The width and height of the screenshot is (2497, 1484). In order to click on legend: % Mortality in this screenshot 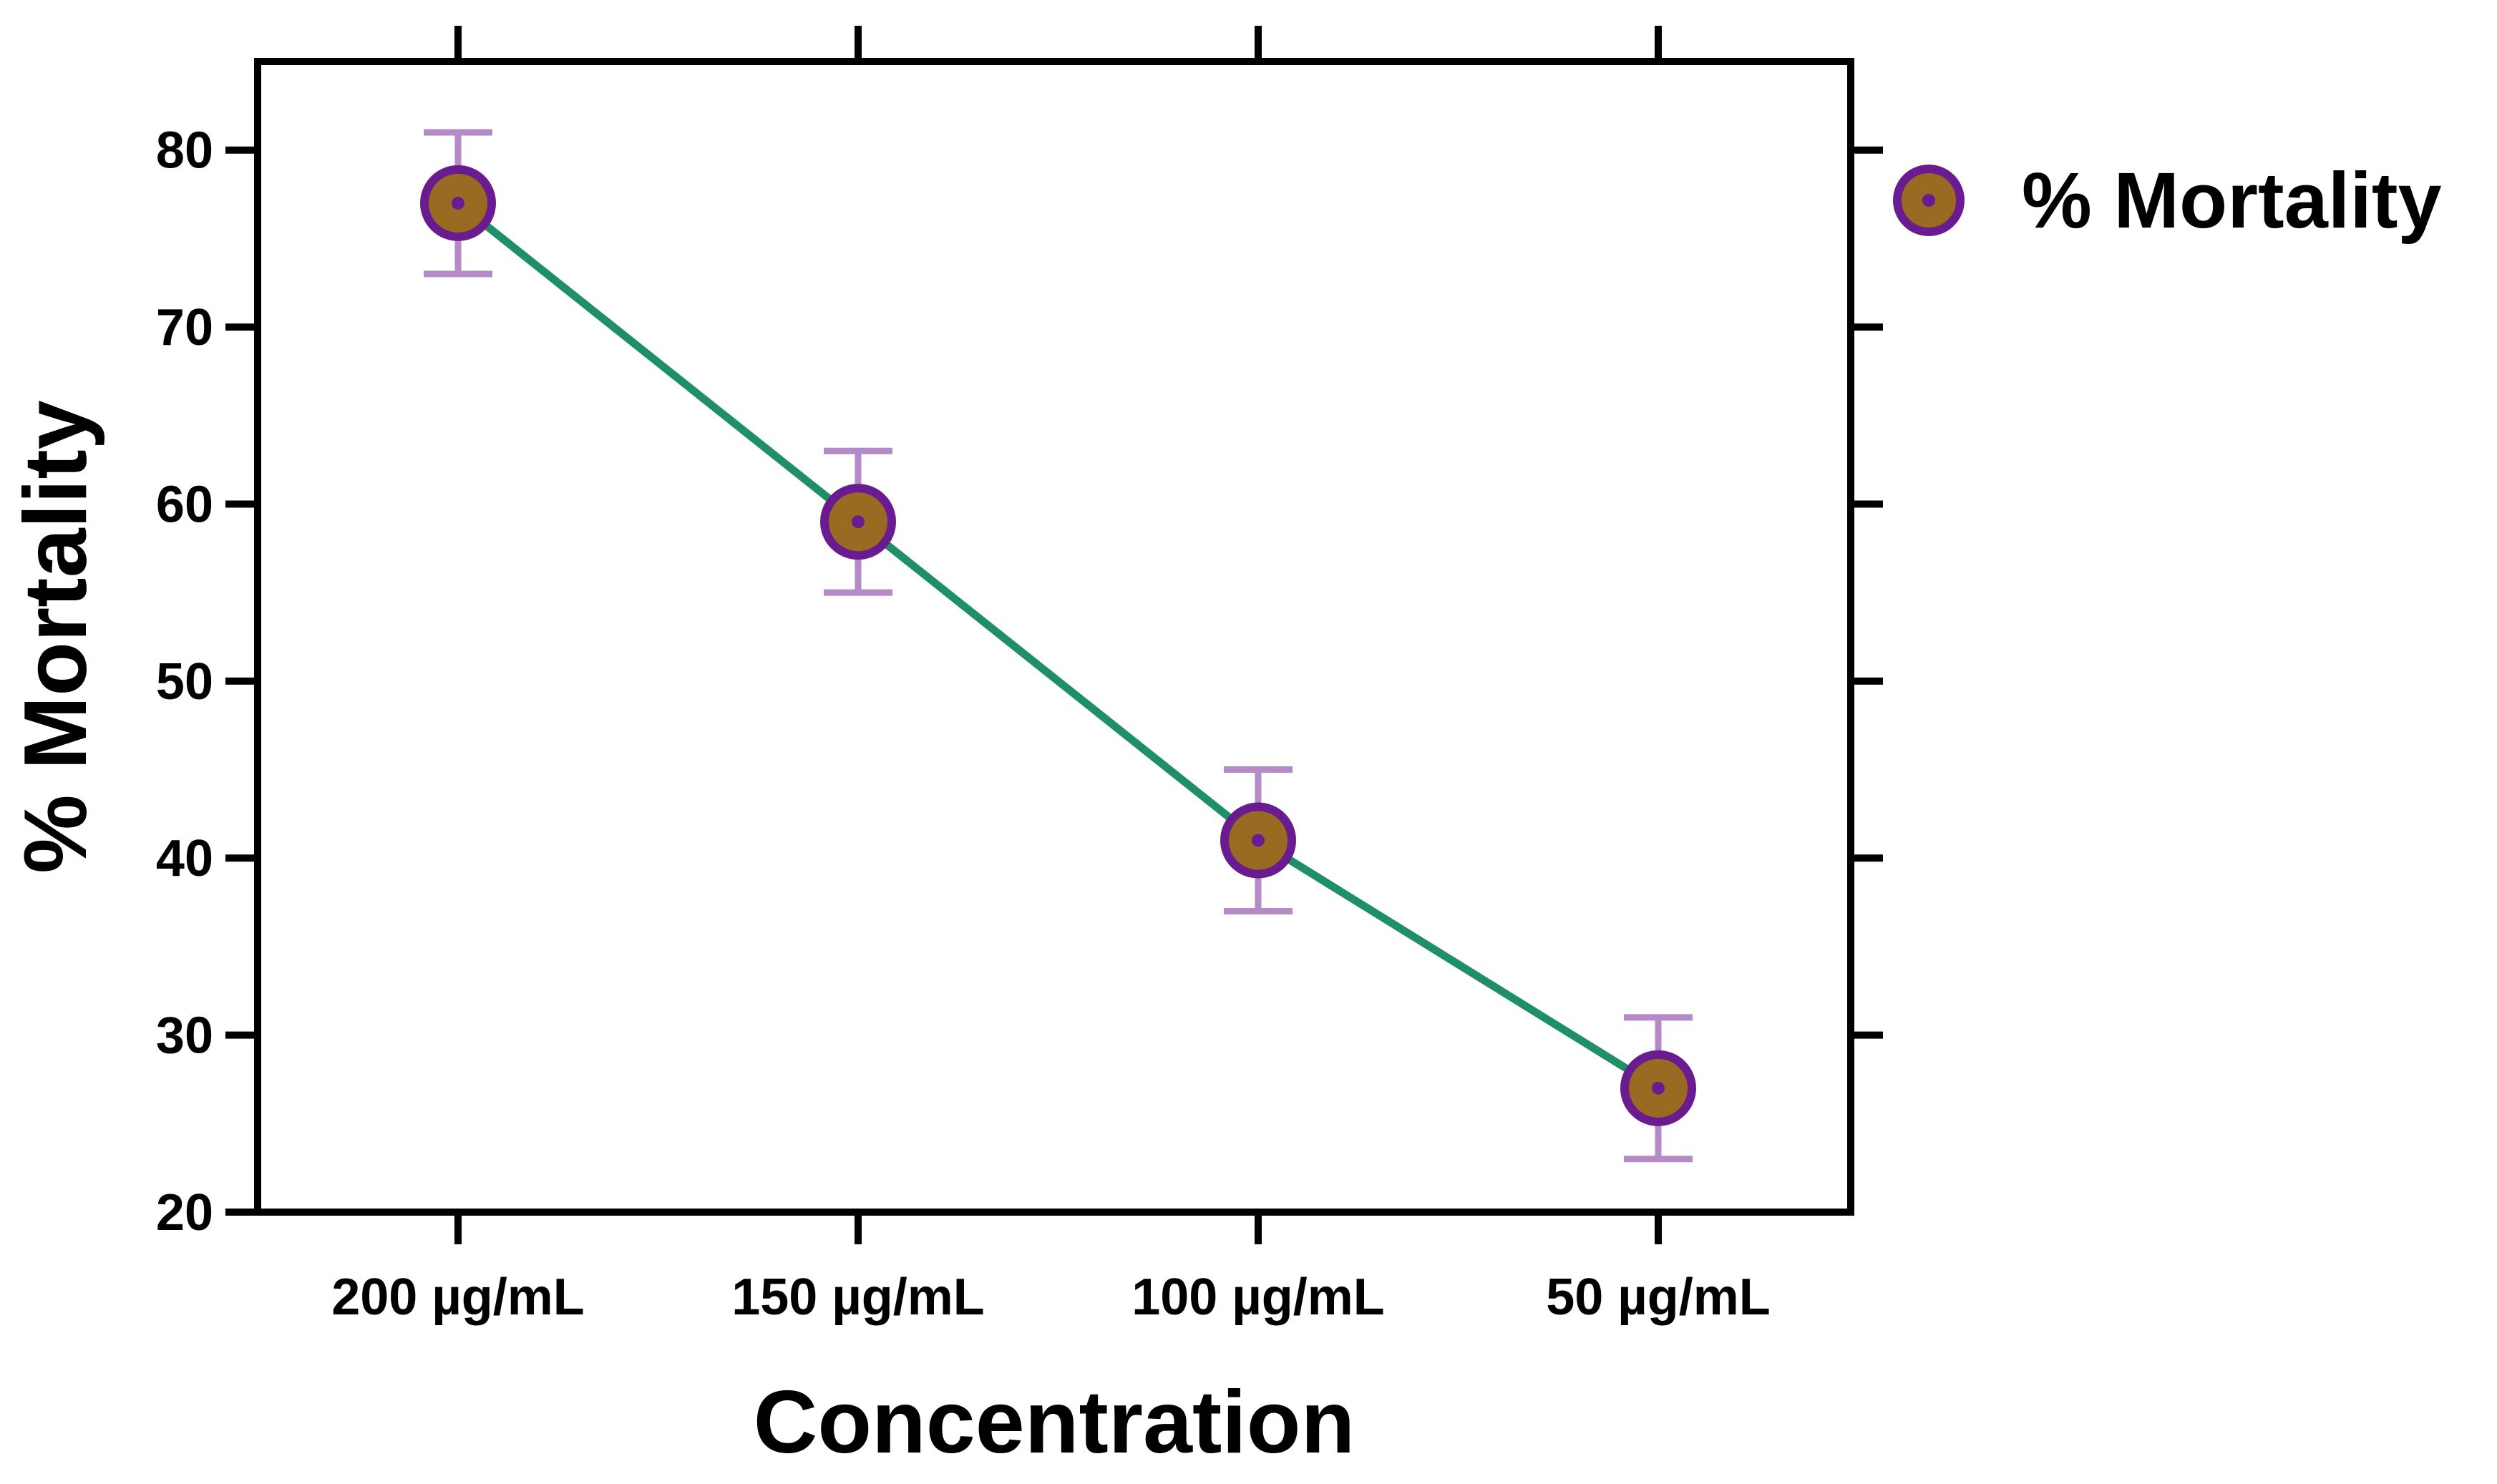, I will do `click(2167, 201)`.